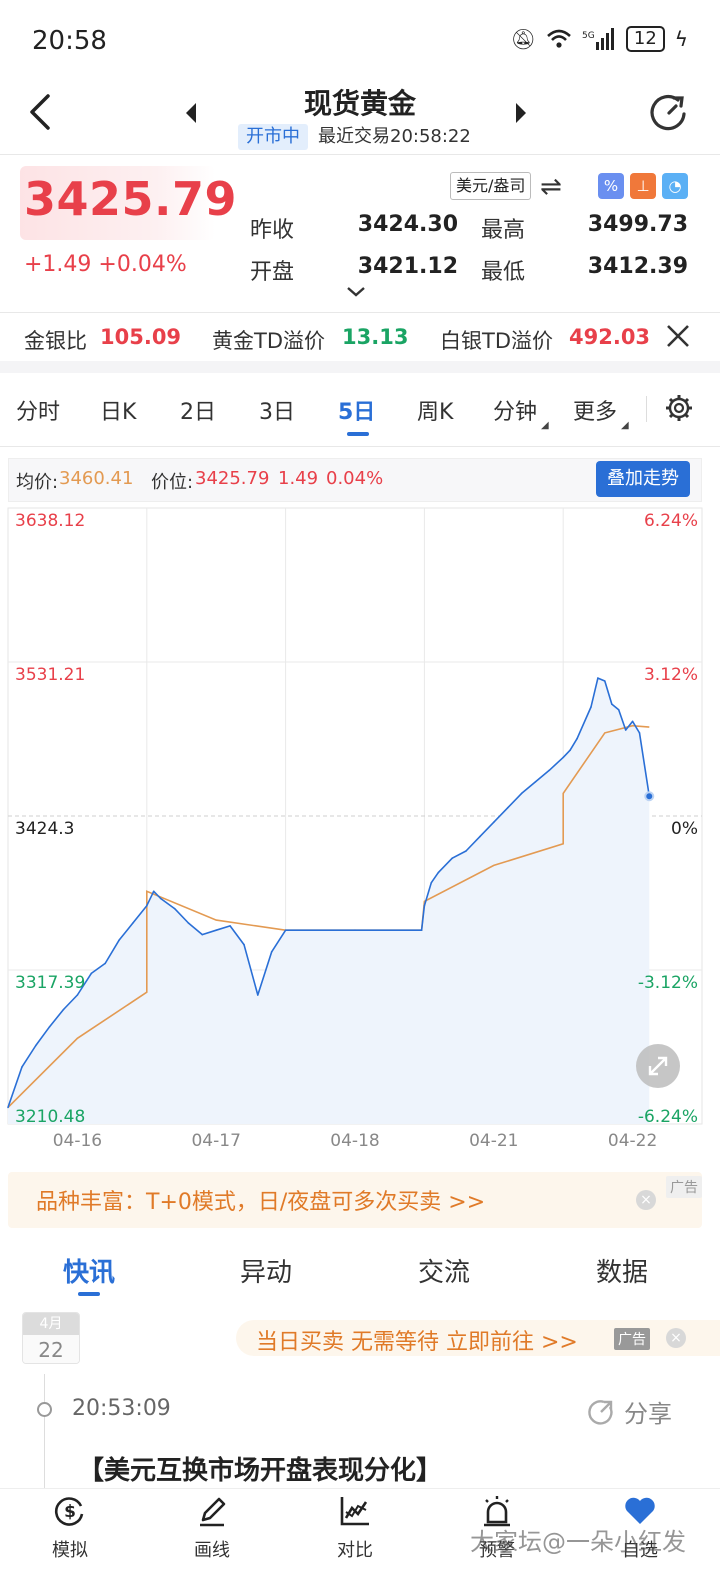  What do you see at coordinates (611, 186) in the screenshot?
I see `percent-tool-icon: %` at bounding box center [611, 186].